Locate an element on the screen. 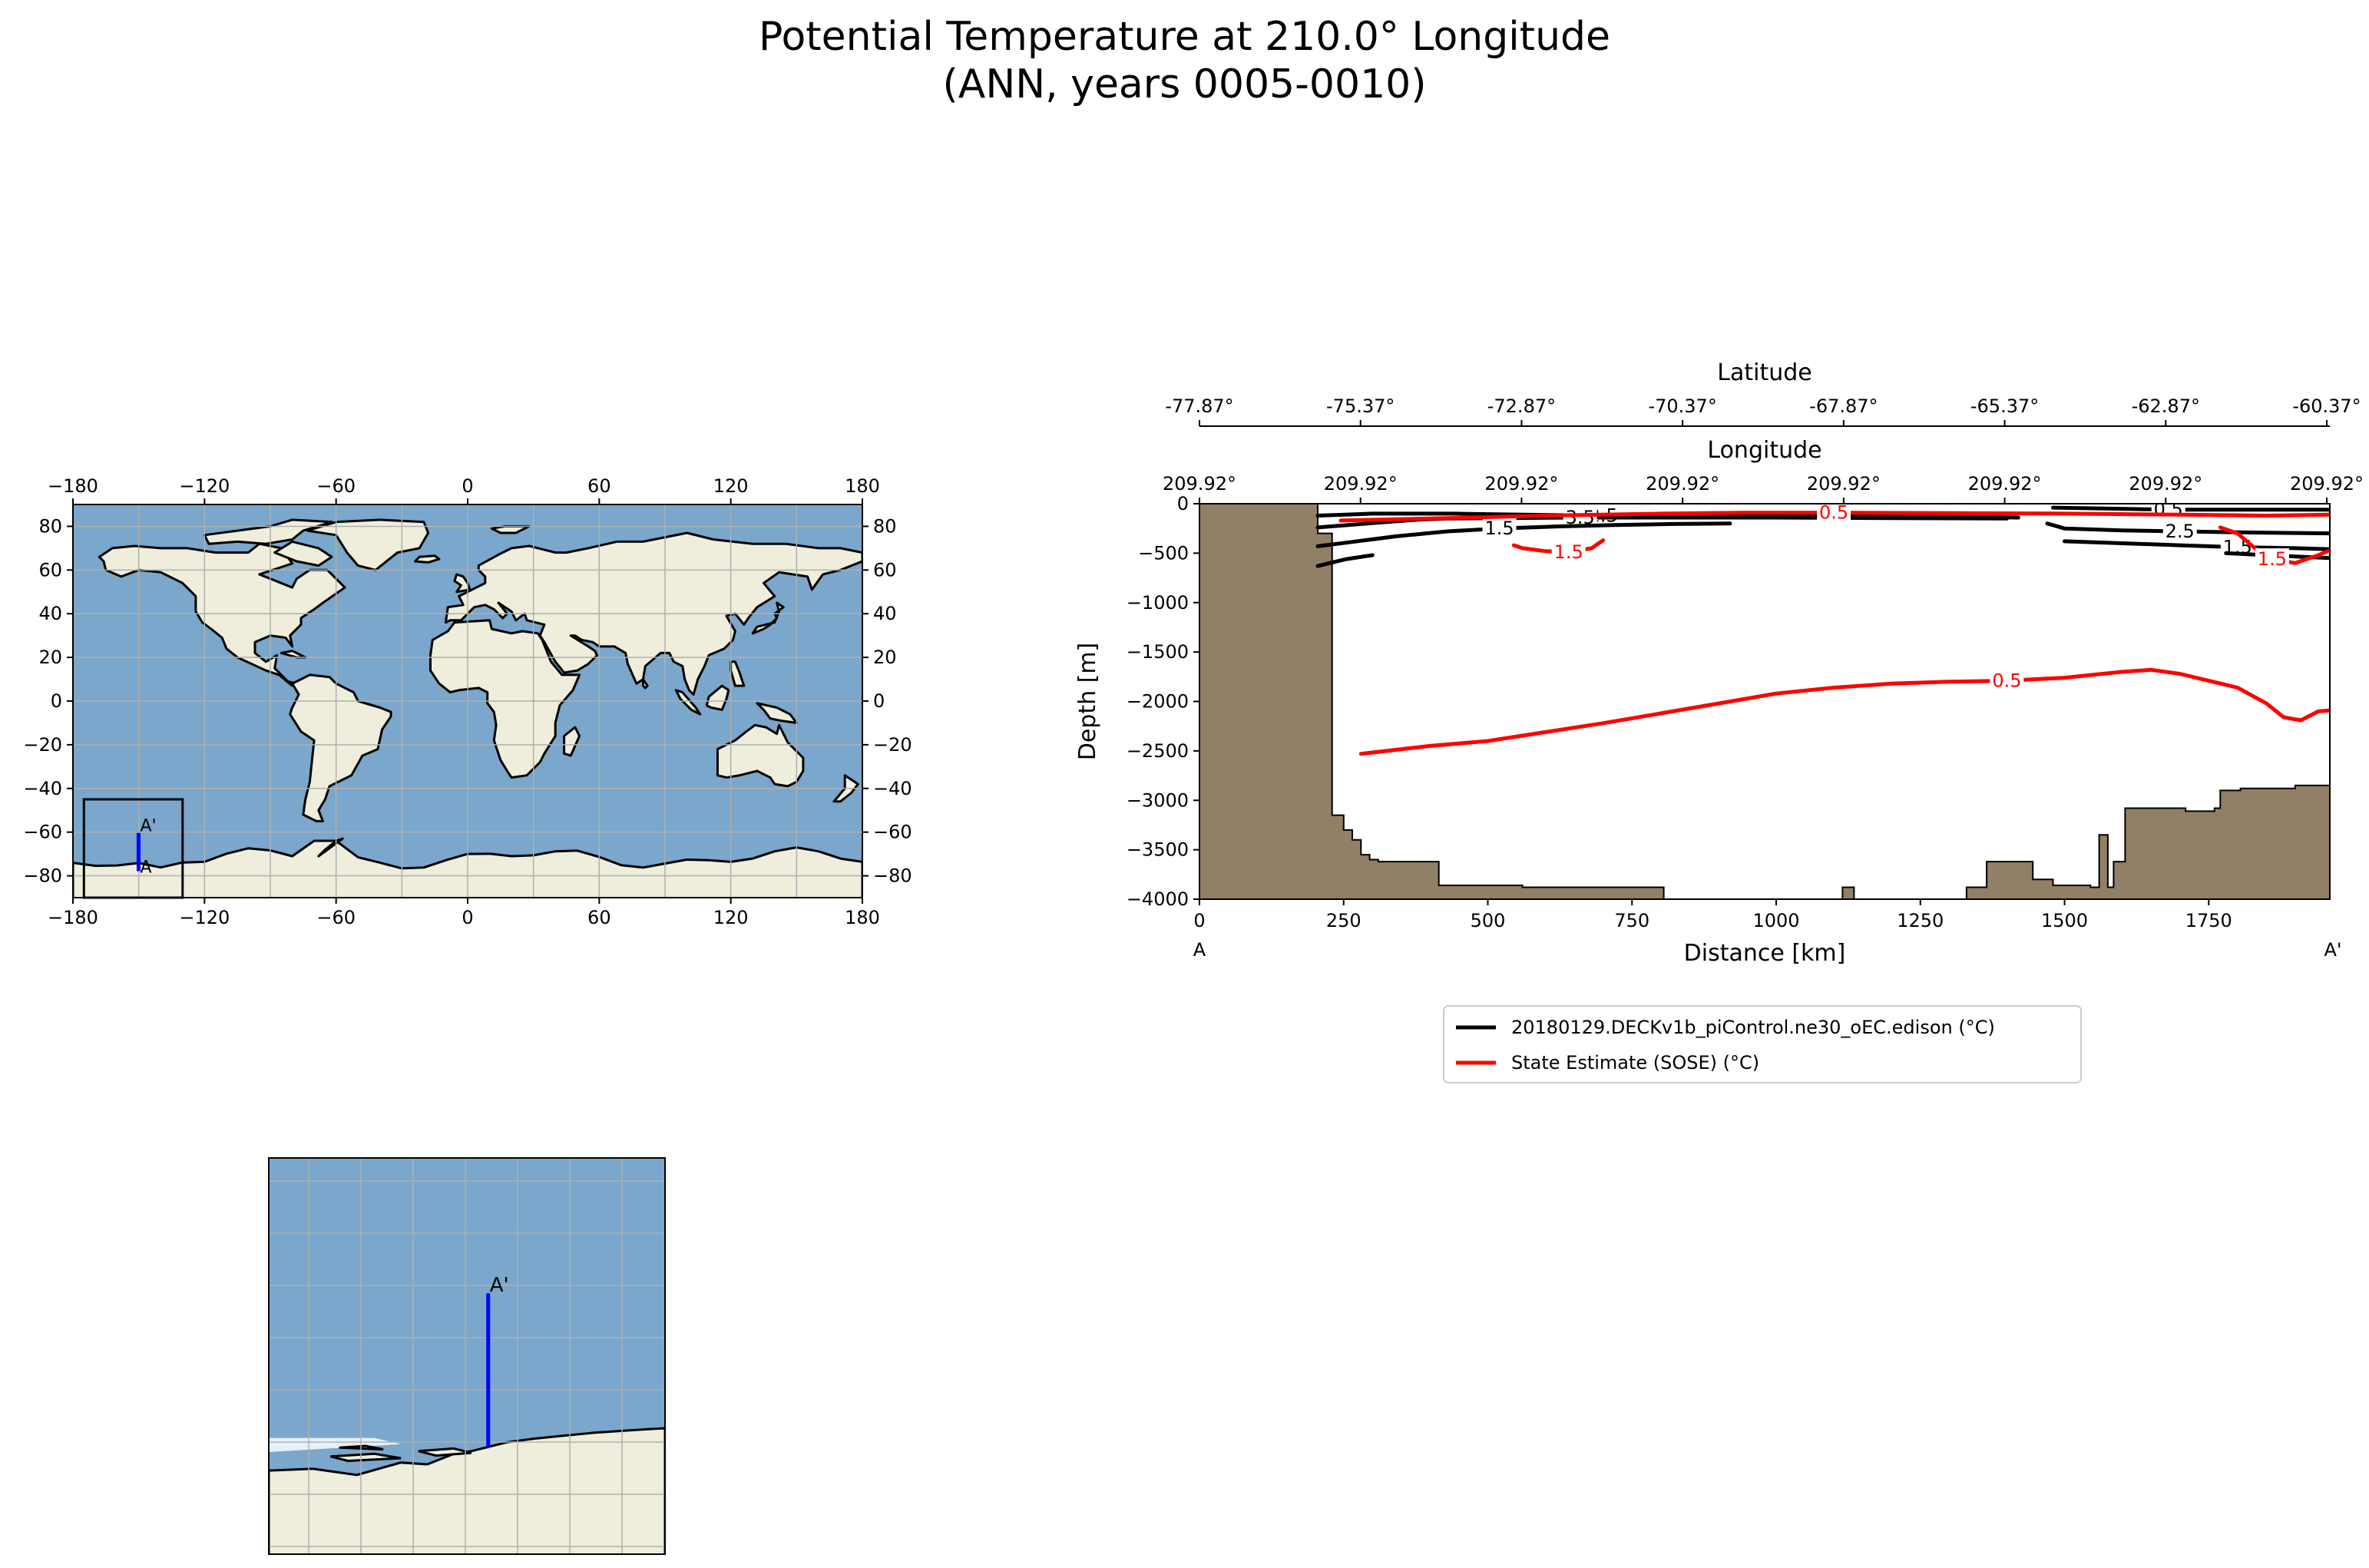 The width and height of the screenshot is (2369, 1568). y-tick-label: −60 is located at coordinates (42, 833).